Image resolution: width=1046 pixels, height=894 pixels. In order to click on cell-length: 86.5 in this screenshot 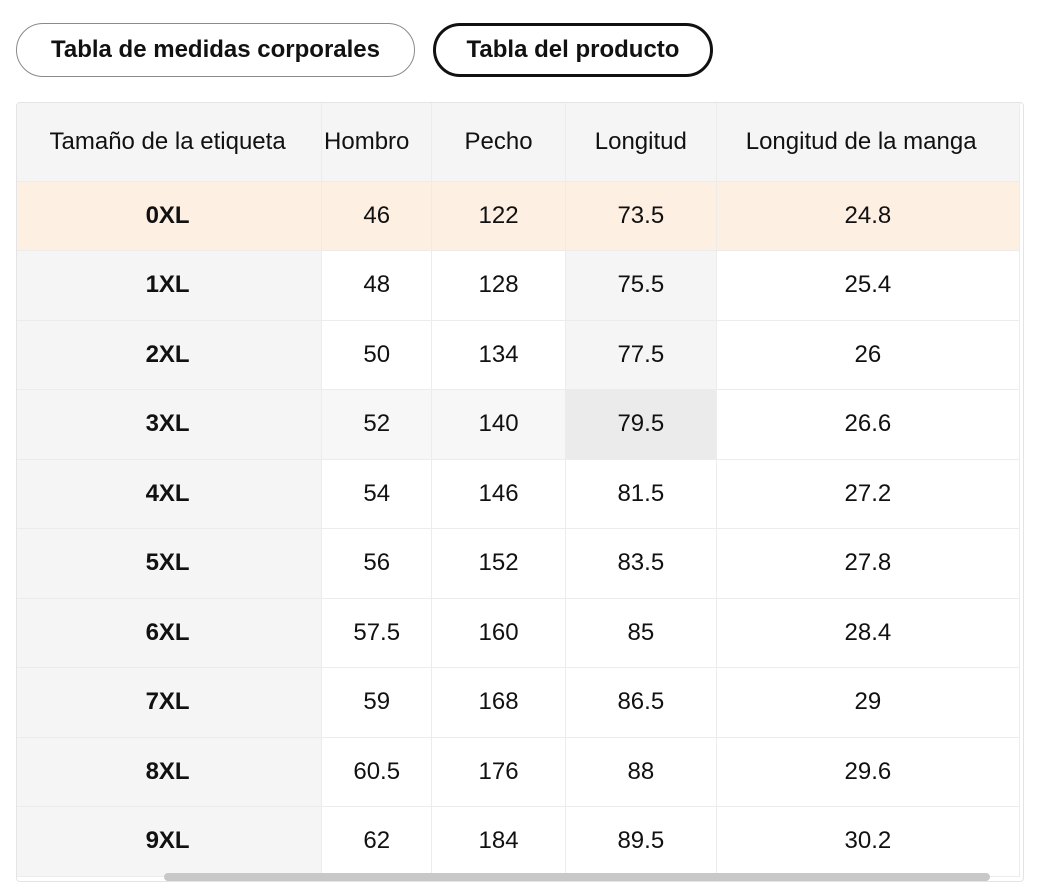, I will do `click(641, 702)`.